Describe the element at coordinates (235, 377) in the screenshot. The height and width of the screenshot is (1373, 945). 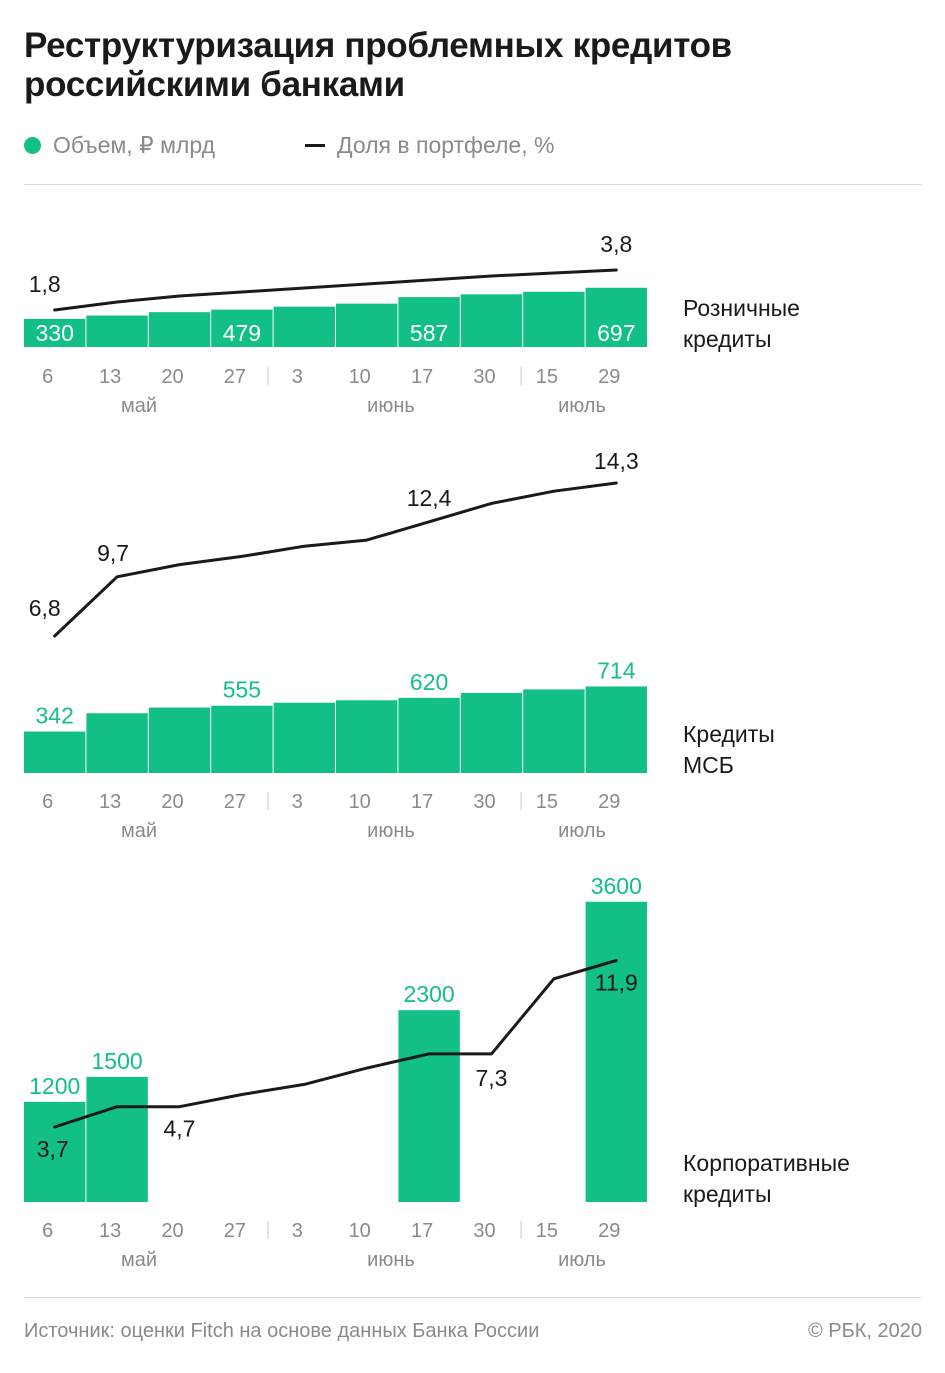
I see `retail-tick-label-3: 27` at that location.